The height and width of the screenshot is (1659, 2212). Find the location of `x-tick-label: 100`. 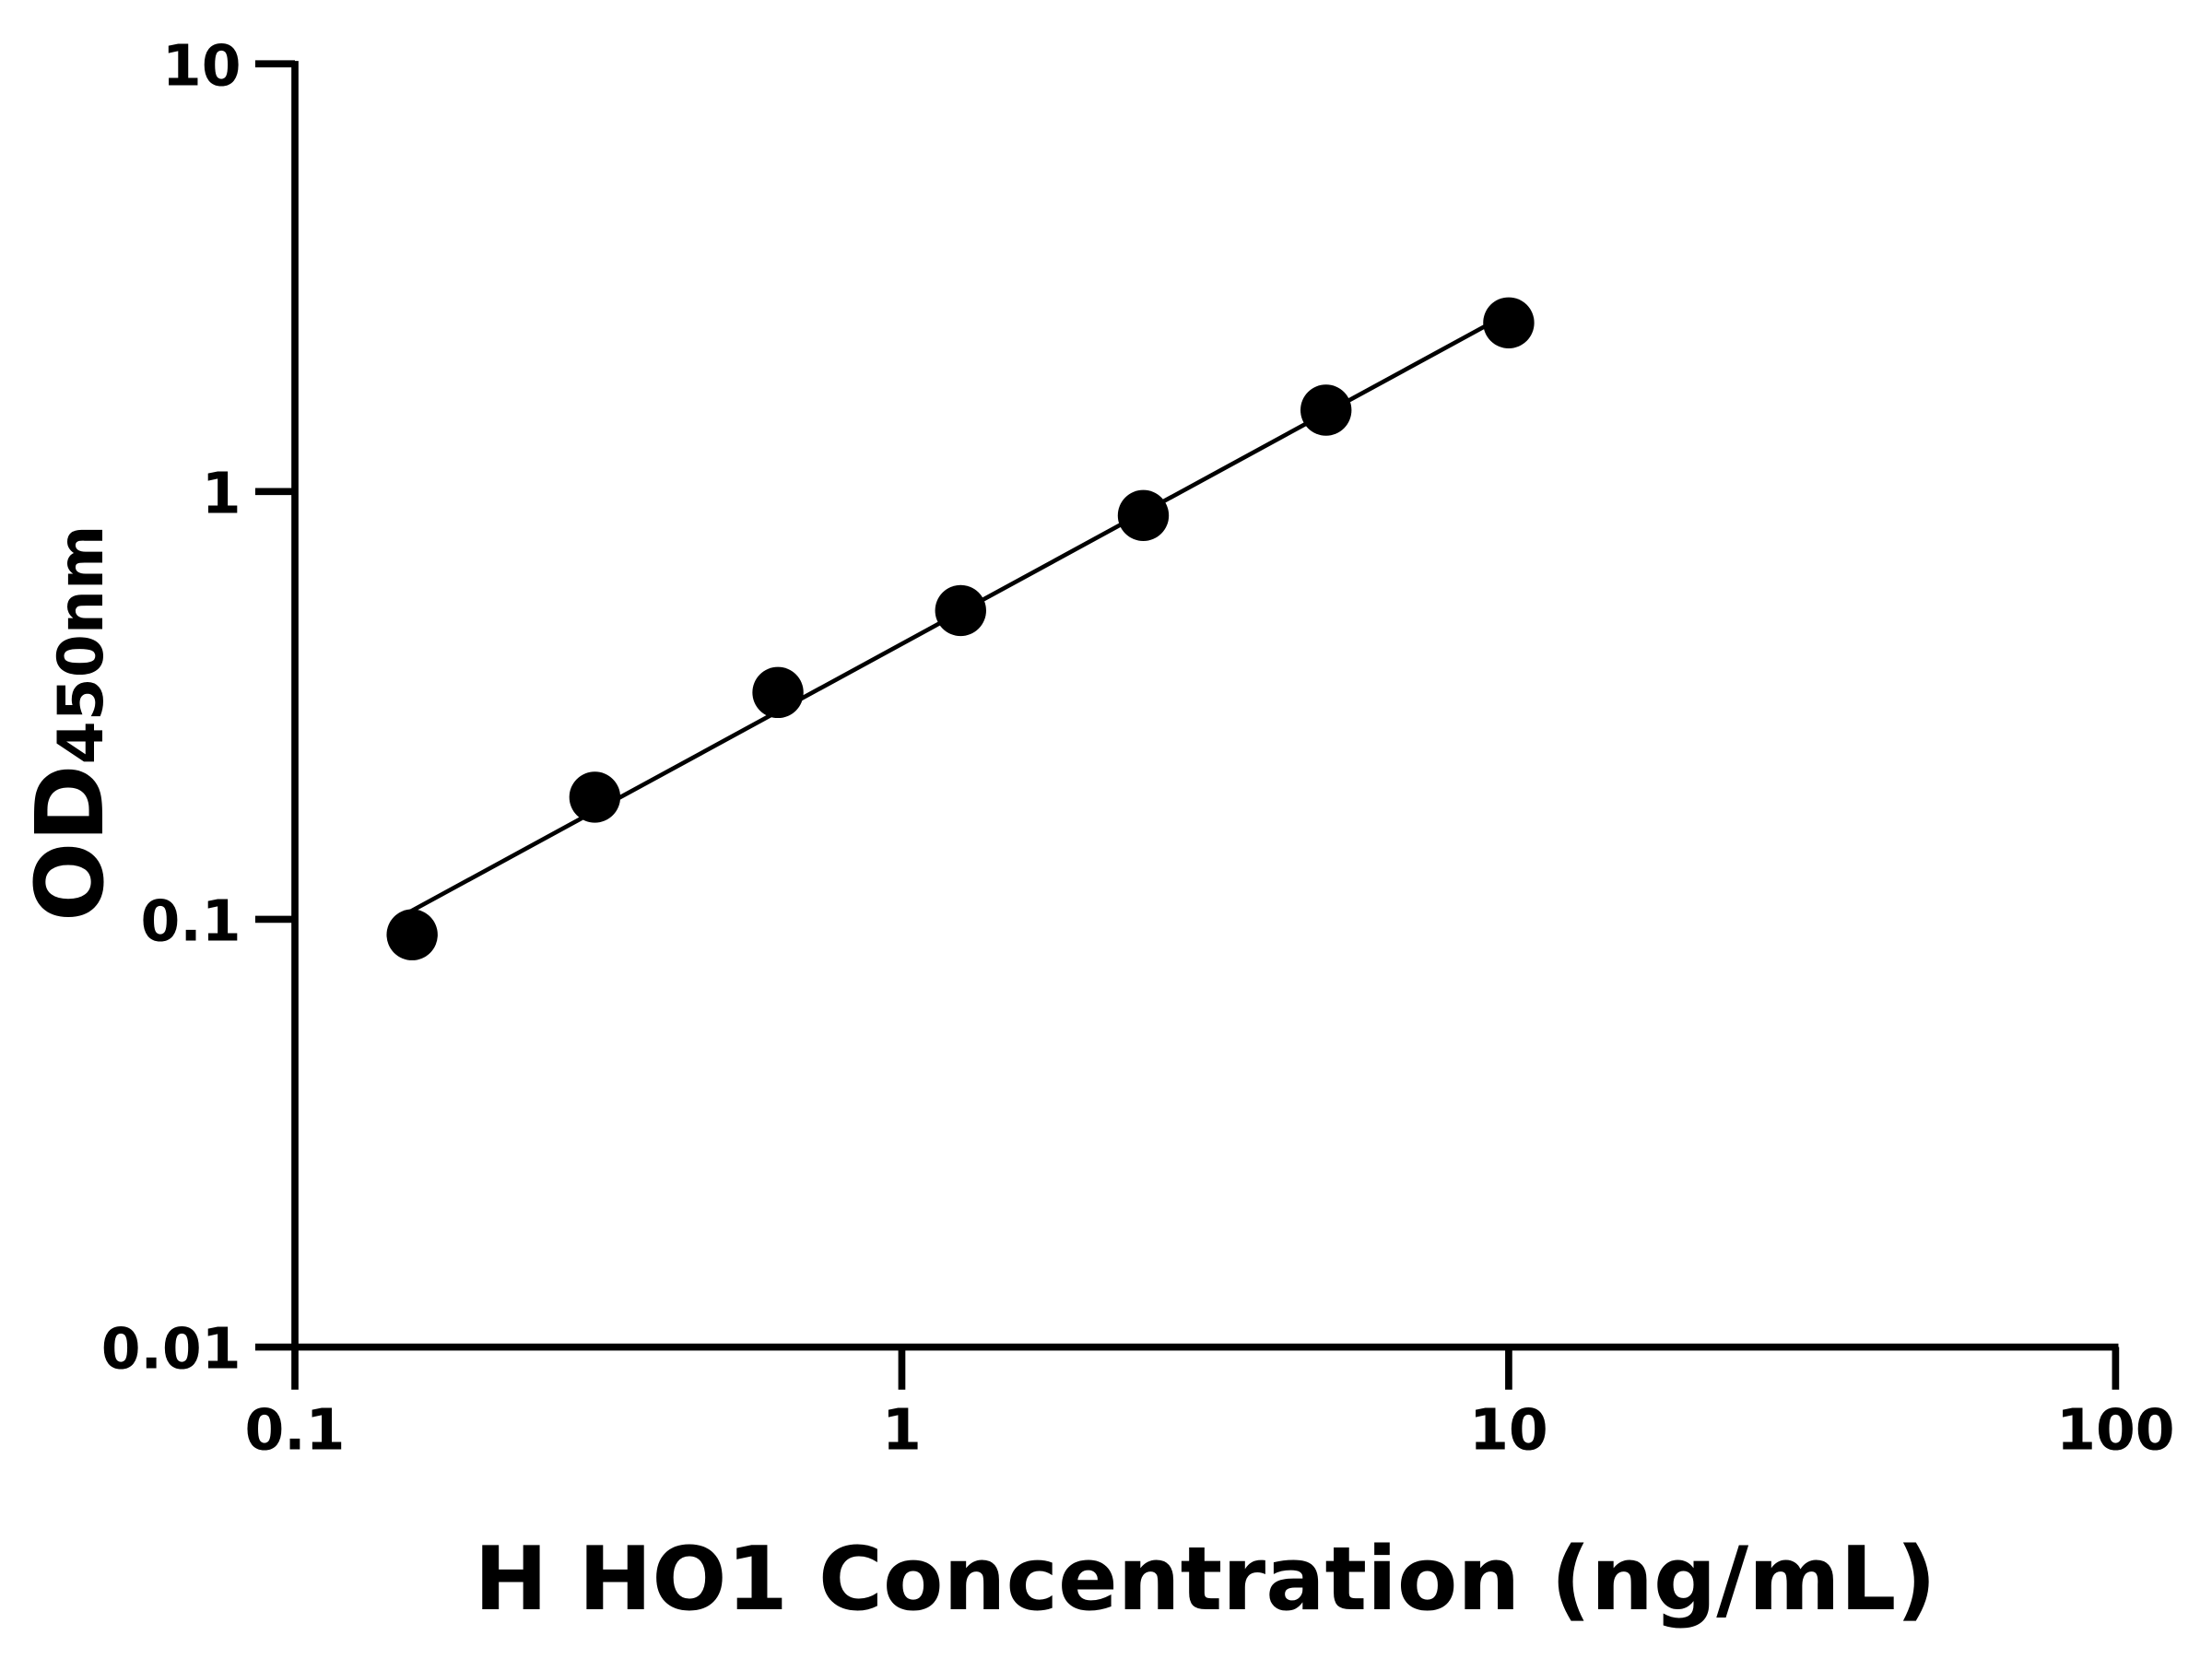

x-tick-label: 100 is located at coordinates (2115, 1429).